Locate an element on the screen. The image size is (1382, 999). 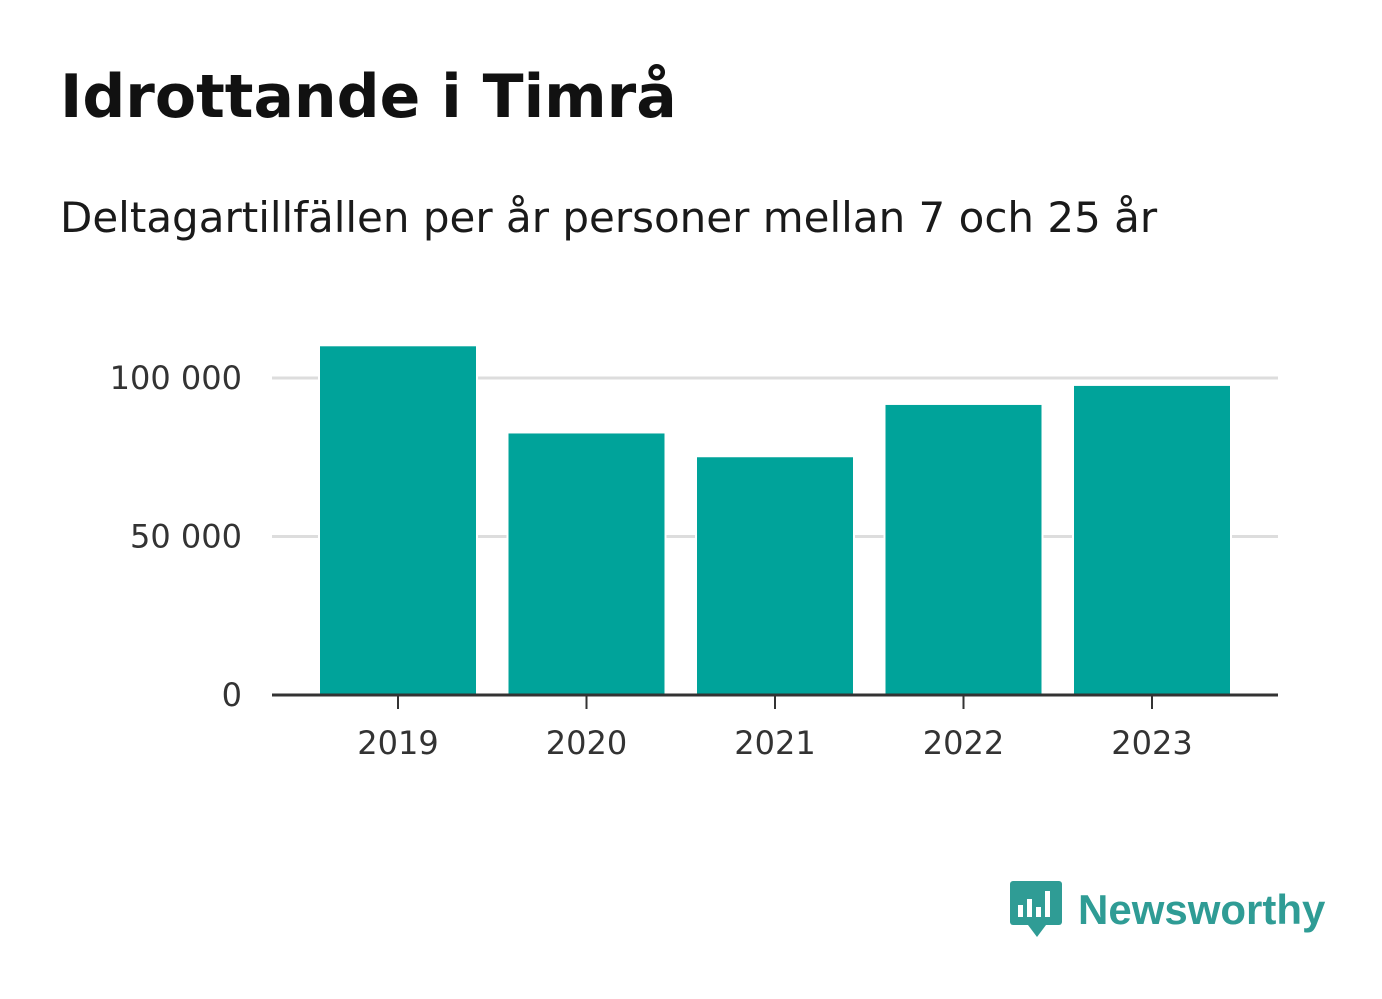
y-tick-label: 0 is located at coordinates (232, 695).